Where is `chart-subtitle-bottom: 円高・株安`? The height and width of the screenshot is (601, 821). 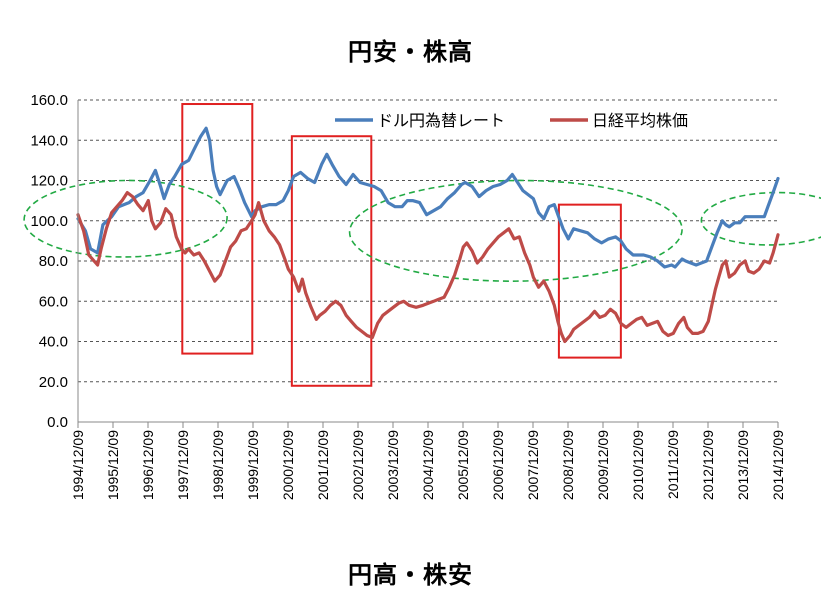
chart-subtitle-bottom: 円高・株安 is located at coordinates (410, 575).